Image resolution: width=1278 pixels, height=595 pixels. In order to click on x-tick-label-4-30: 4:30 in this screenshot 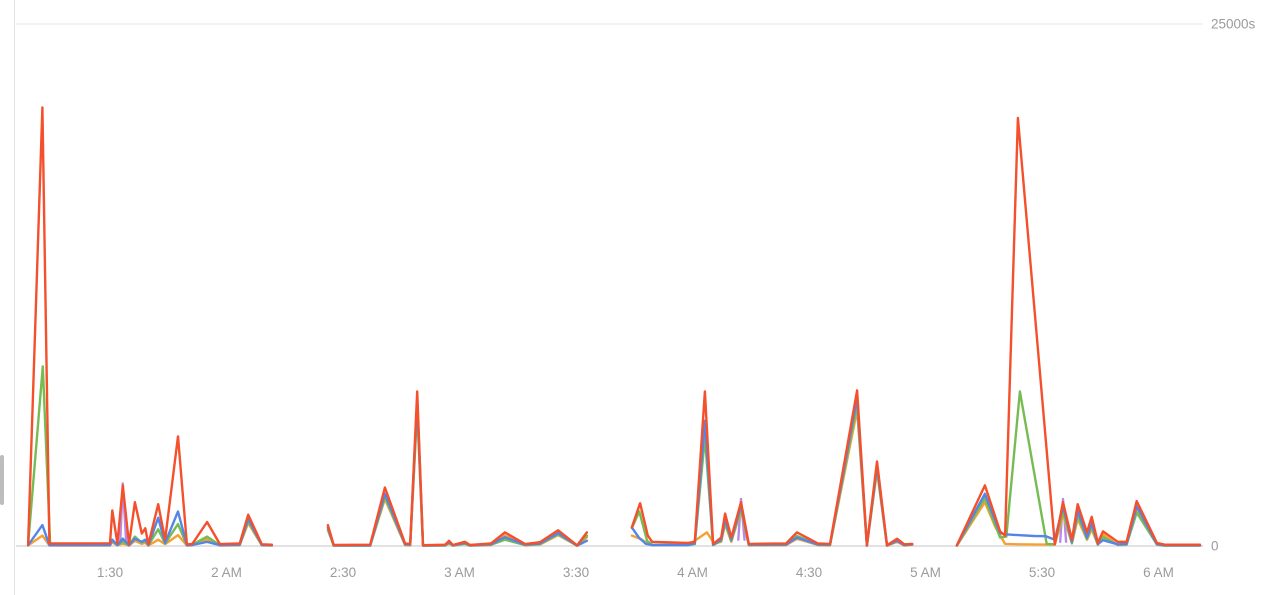, I will do `click(809, 572)`.